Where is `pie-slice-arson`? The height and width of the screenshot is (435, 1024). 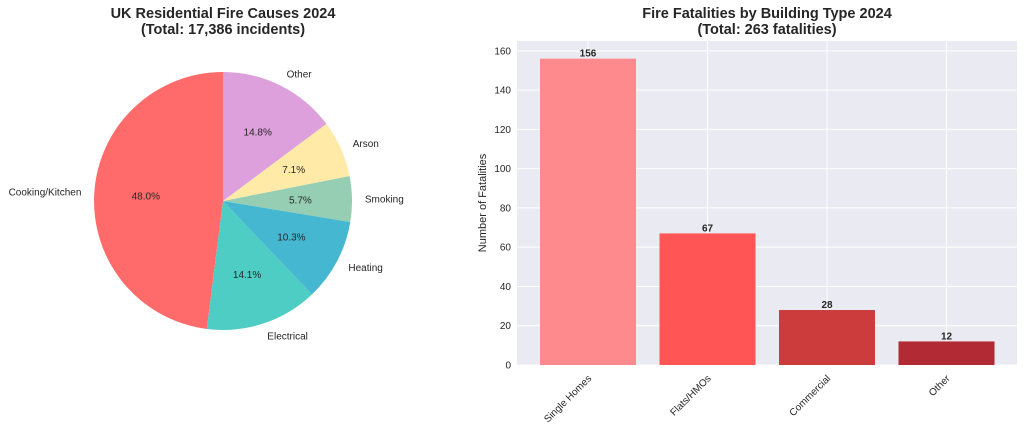
pie-slice-arson is located at coordinates (286, 162).